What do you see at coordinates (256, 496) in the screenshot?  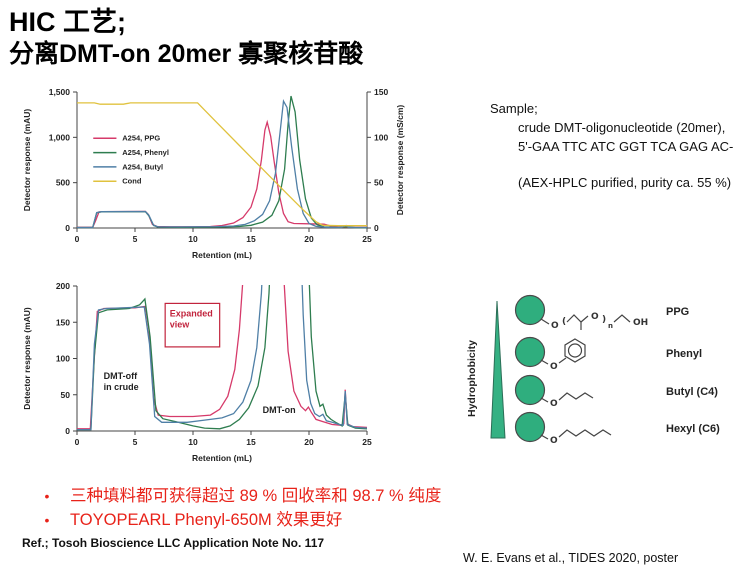 I see `bullet-recovery-text: 三种填料都可获得超过 89 % 回收率和 98.7 % 纯度` at bounding box center [256, 496].